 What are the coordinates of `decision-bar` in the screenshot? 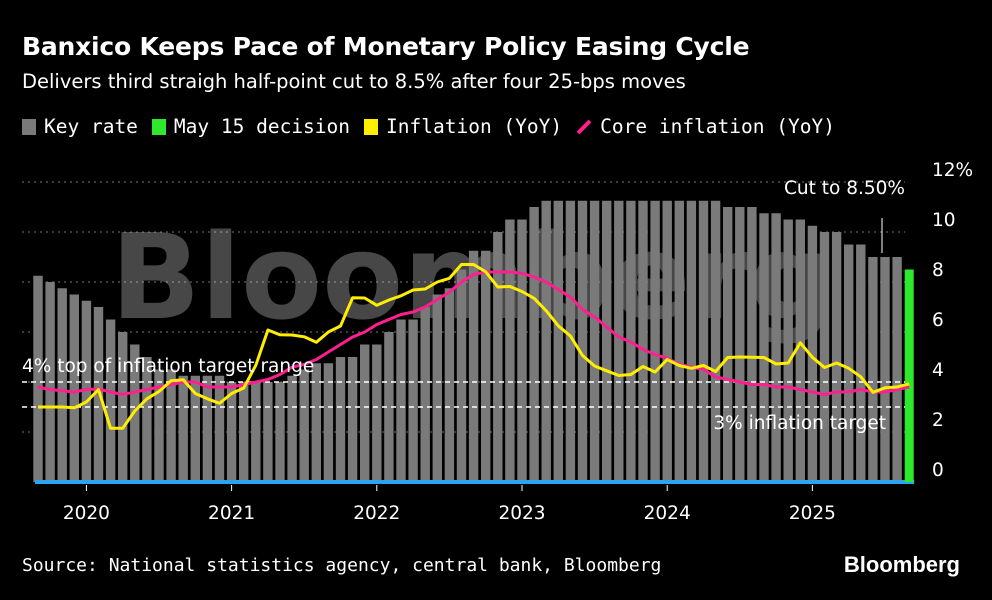 It's located at (909, 375).